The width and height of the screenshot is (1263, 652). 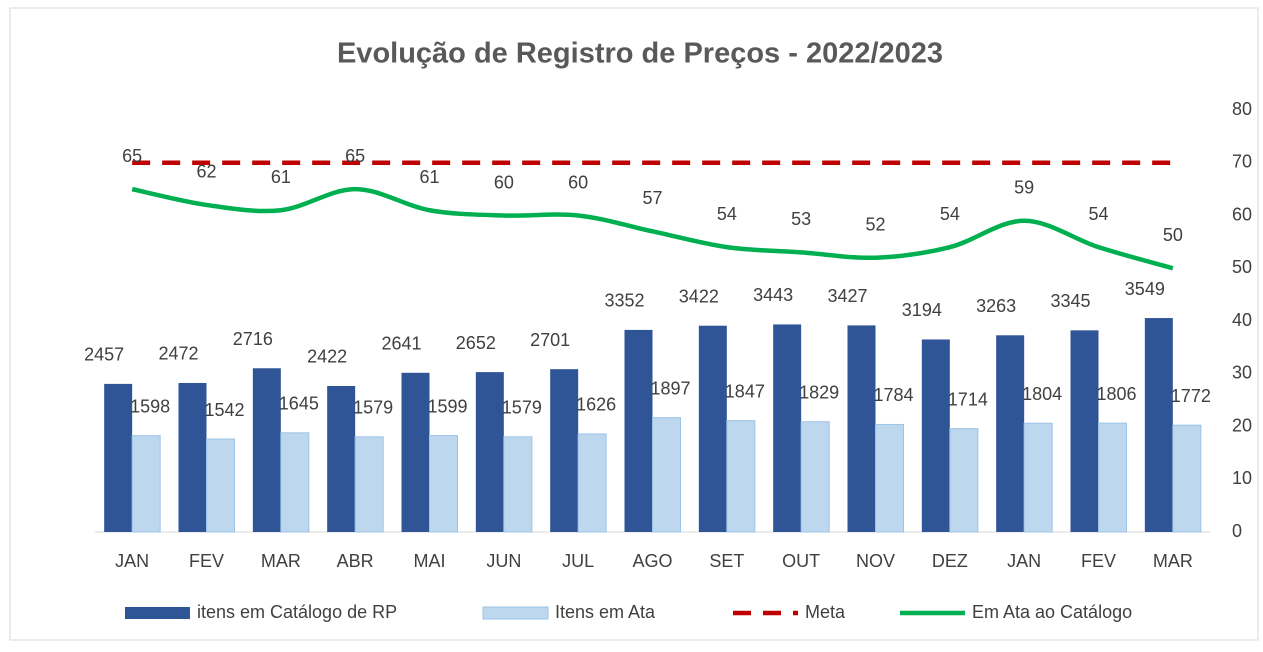 What do you see at coordinates (847, 296) in the screenshot?
I see `data-label: 3427` at bounding box center [847, 296].